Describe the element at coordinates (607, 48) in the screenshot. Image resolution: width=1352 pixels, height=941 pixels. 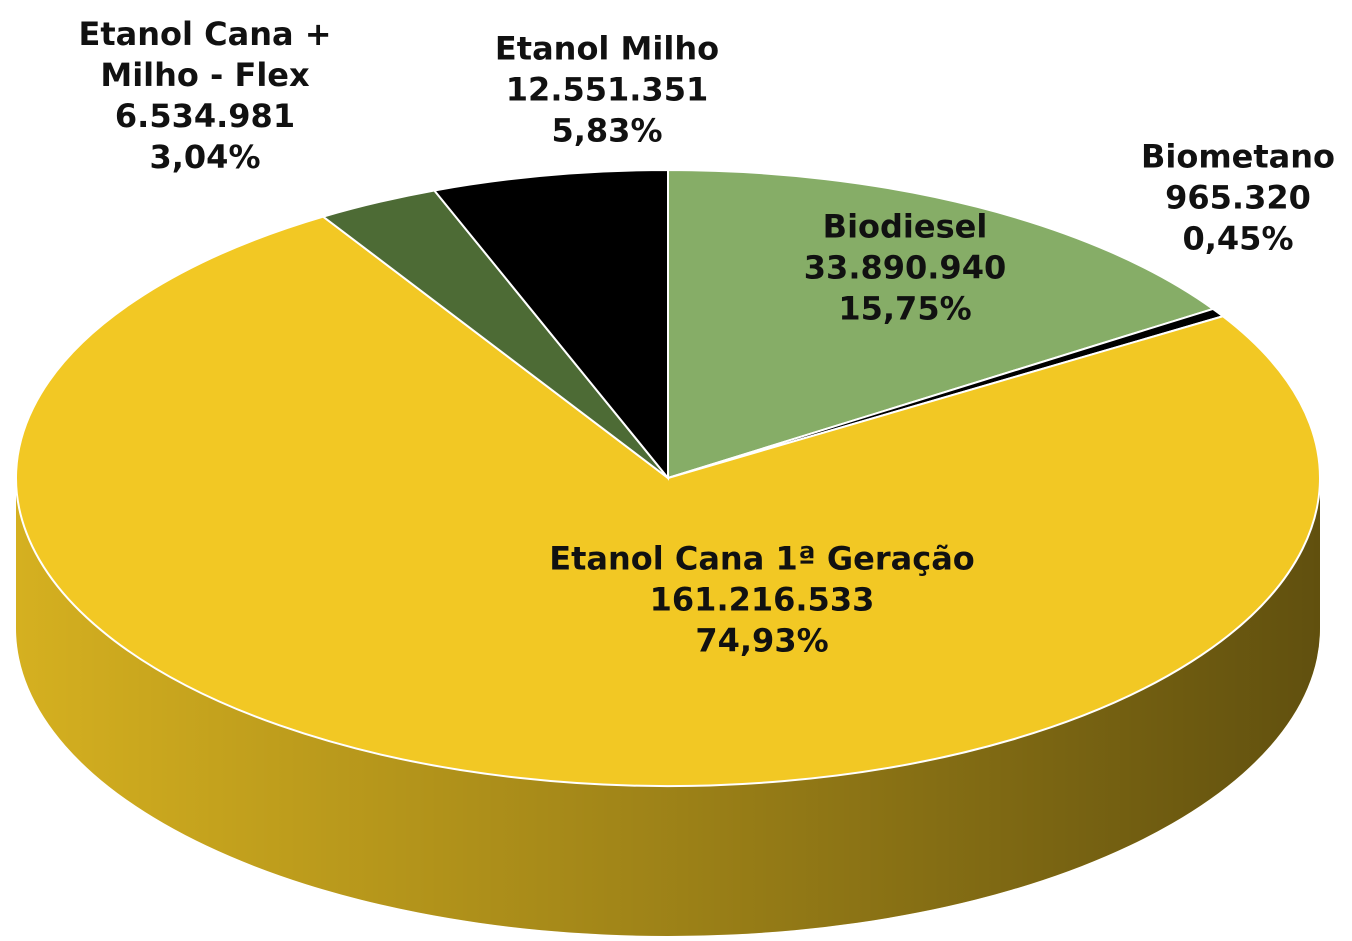
I see `category-label: Etanol Milho` at that location.